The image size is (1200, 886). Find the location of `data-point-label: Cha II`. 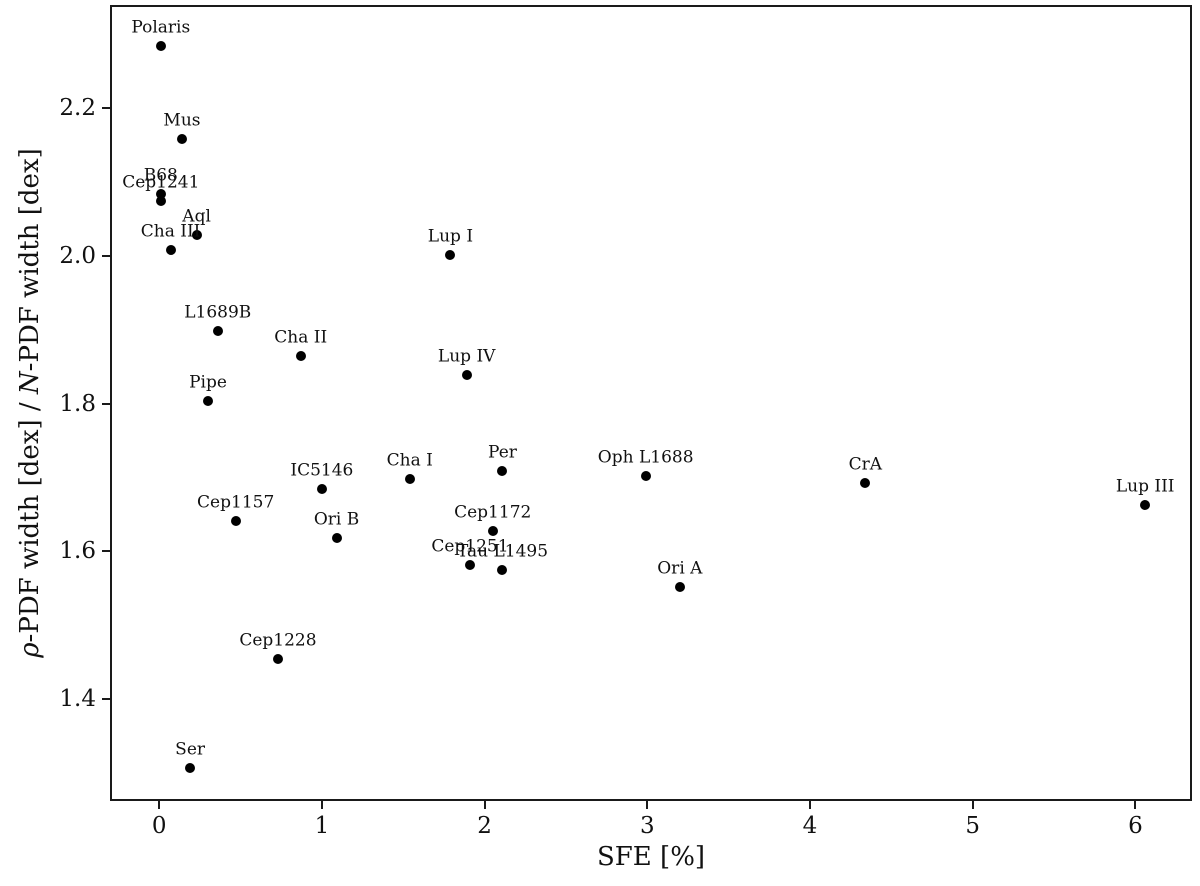

data-point-label: Cha II is located at coordinates (301, 337).